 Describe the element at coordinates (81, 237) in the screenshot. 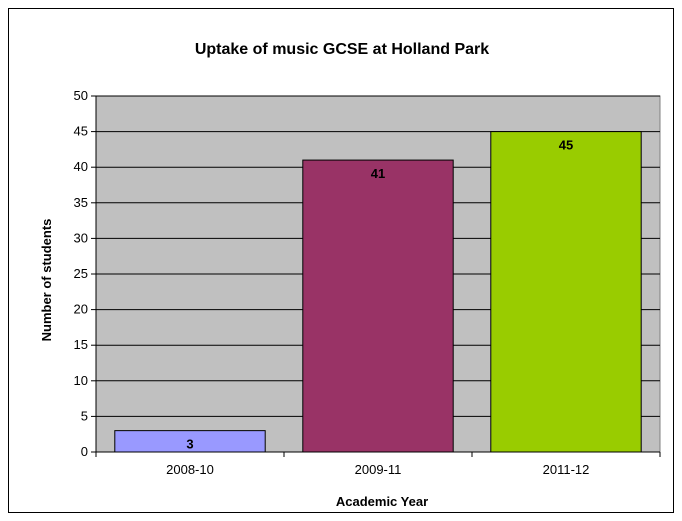

I see `y-tick-label: 30` at that location.